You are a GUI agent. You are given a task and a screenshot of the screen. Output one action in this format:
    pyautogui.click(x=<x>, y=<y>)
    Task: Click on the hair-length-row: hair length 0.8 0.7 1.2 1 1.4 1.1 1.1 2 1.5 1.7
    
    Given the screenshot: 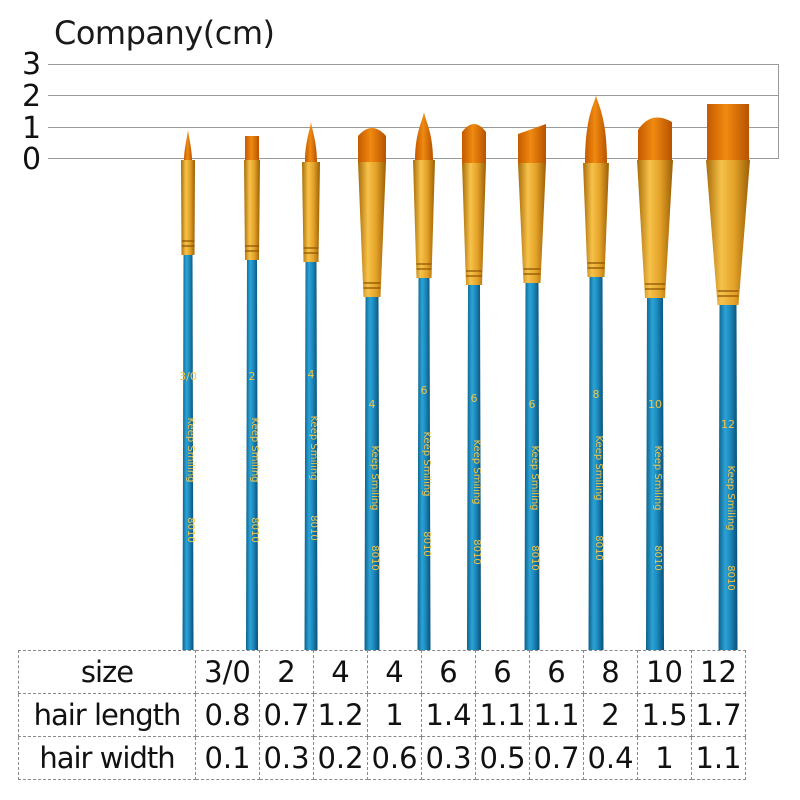 What is the action you would take?
    pyautogui.click(x=382, y=715)
    